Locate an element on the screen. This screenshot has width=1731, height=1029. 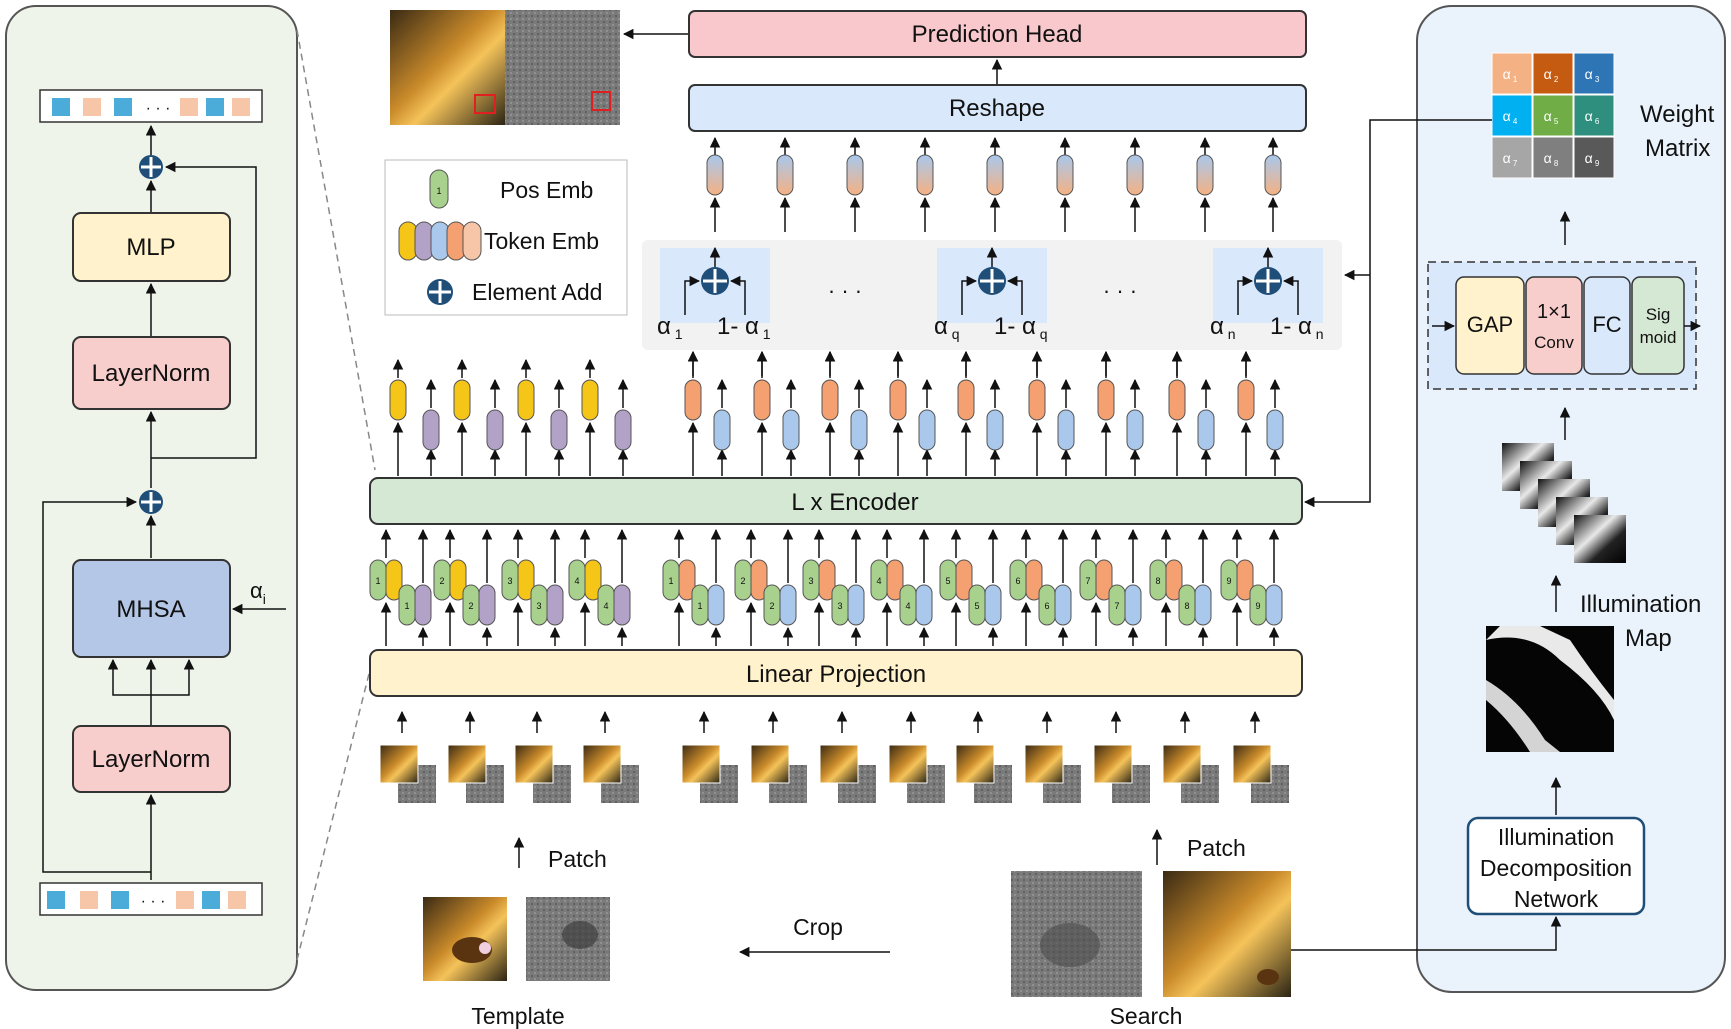
fc-label: FC is located at coordinates (1606, 324).